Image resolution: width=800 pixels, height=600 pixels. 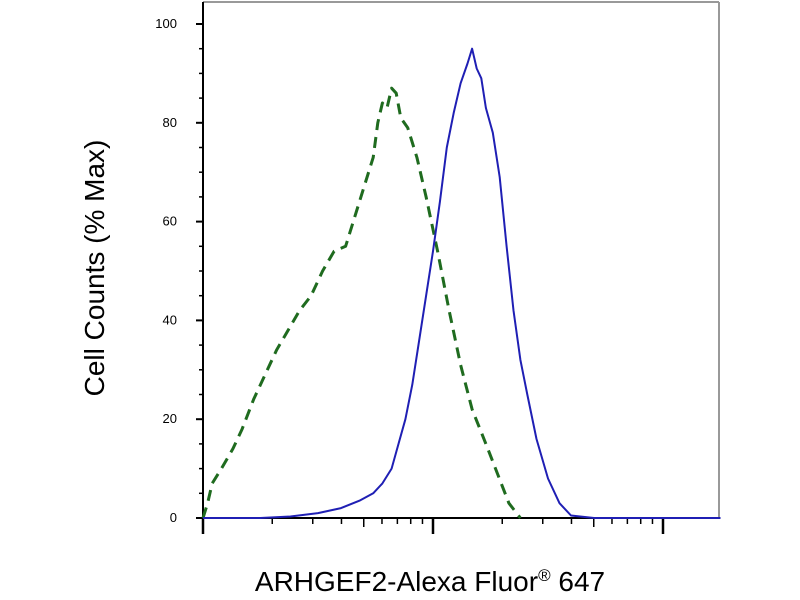 What do you see at coordinates (170, 122) in the screenshot?
I see `y-tick-label: 80` at bounding box center [170, 122].